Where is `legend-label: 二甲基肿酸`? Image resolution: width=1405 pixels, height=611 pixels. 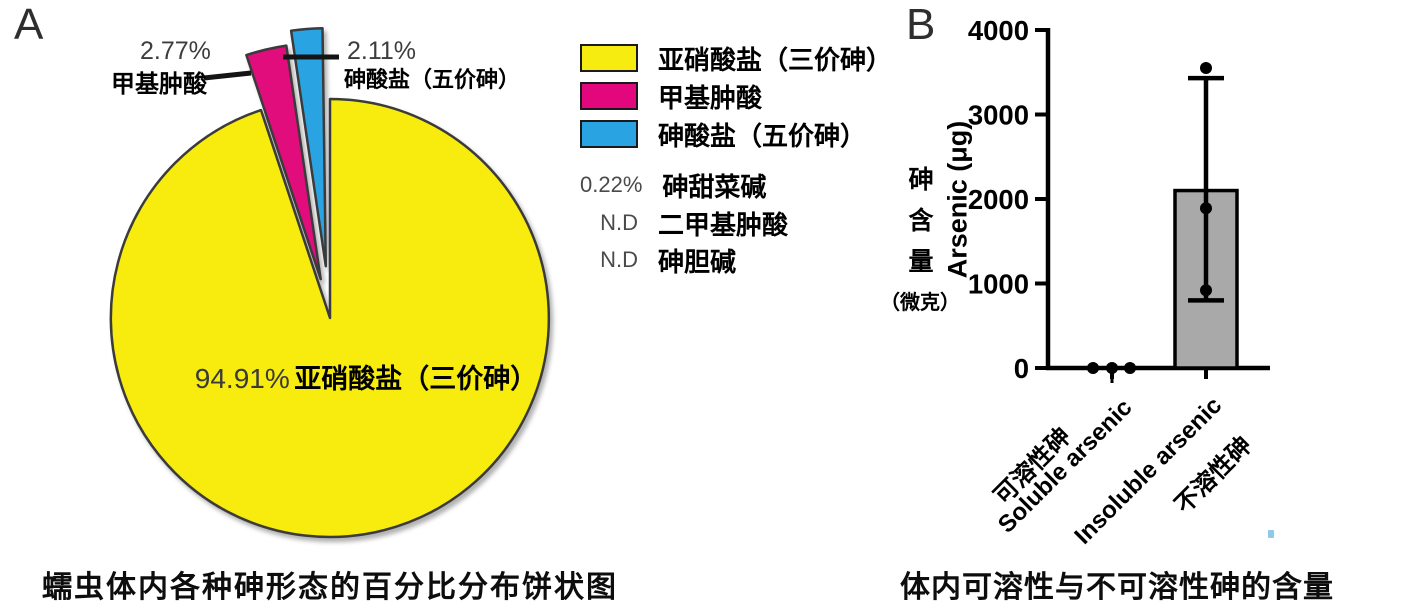
legend-label: 二甲基肿酸 is located at coordinates (723, 224).